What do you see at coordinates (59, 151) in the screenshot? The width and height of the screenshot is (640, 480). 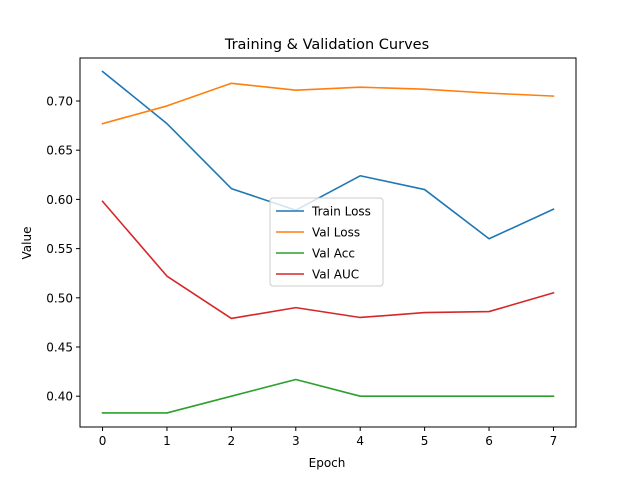 I see `y-tick-label: 0.65` at bounding box center [59, 151].